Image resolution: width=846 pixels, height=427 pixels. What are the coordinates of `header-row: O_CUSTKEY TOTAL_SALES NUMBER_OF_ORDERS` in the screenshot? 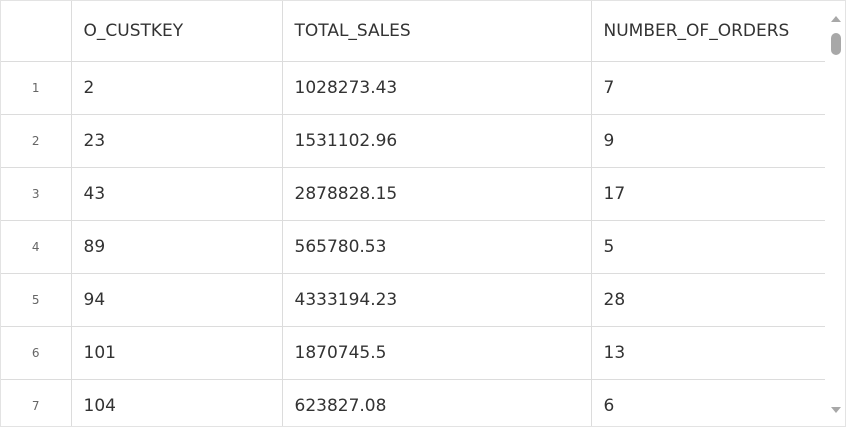 It's located at (414, 31).